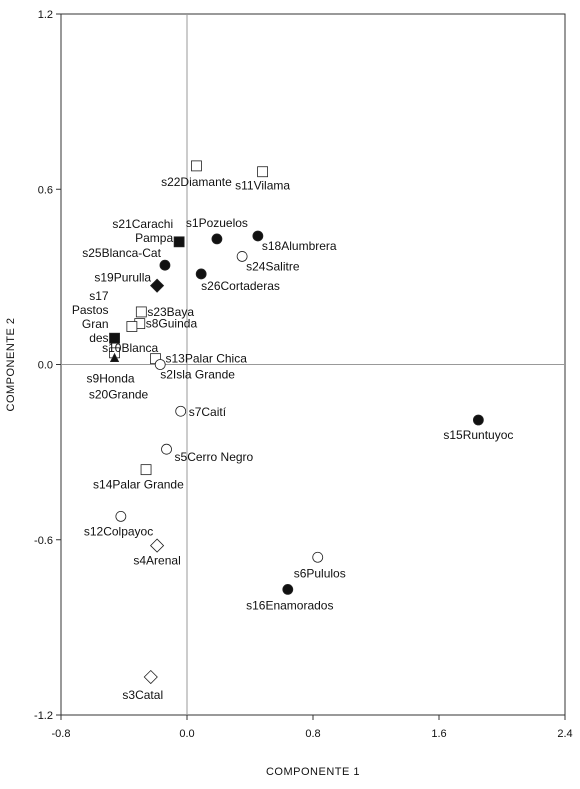 This screenshot has height=789, width=580. What do you see at coordinates (273, 266) in the screenshot?
I see `point-label: s24Salitre` at bounding box center [273, 266].